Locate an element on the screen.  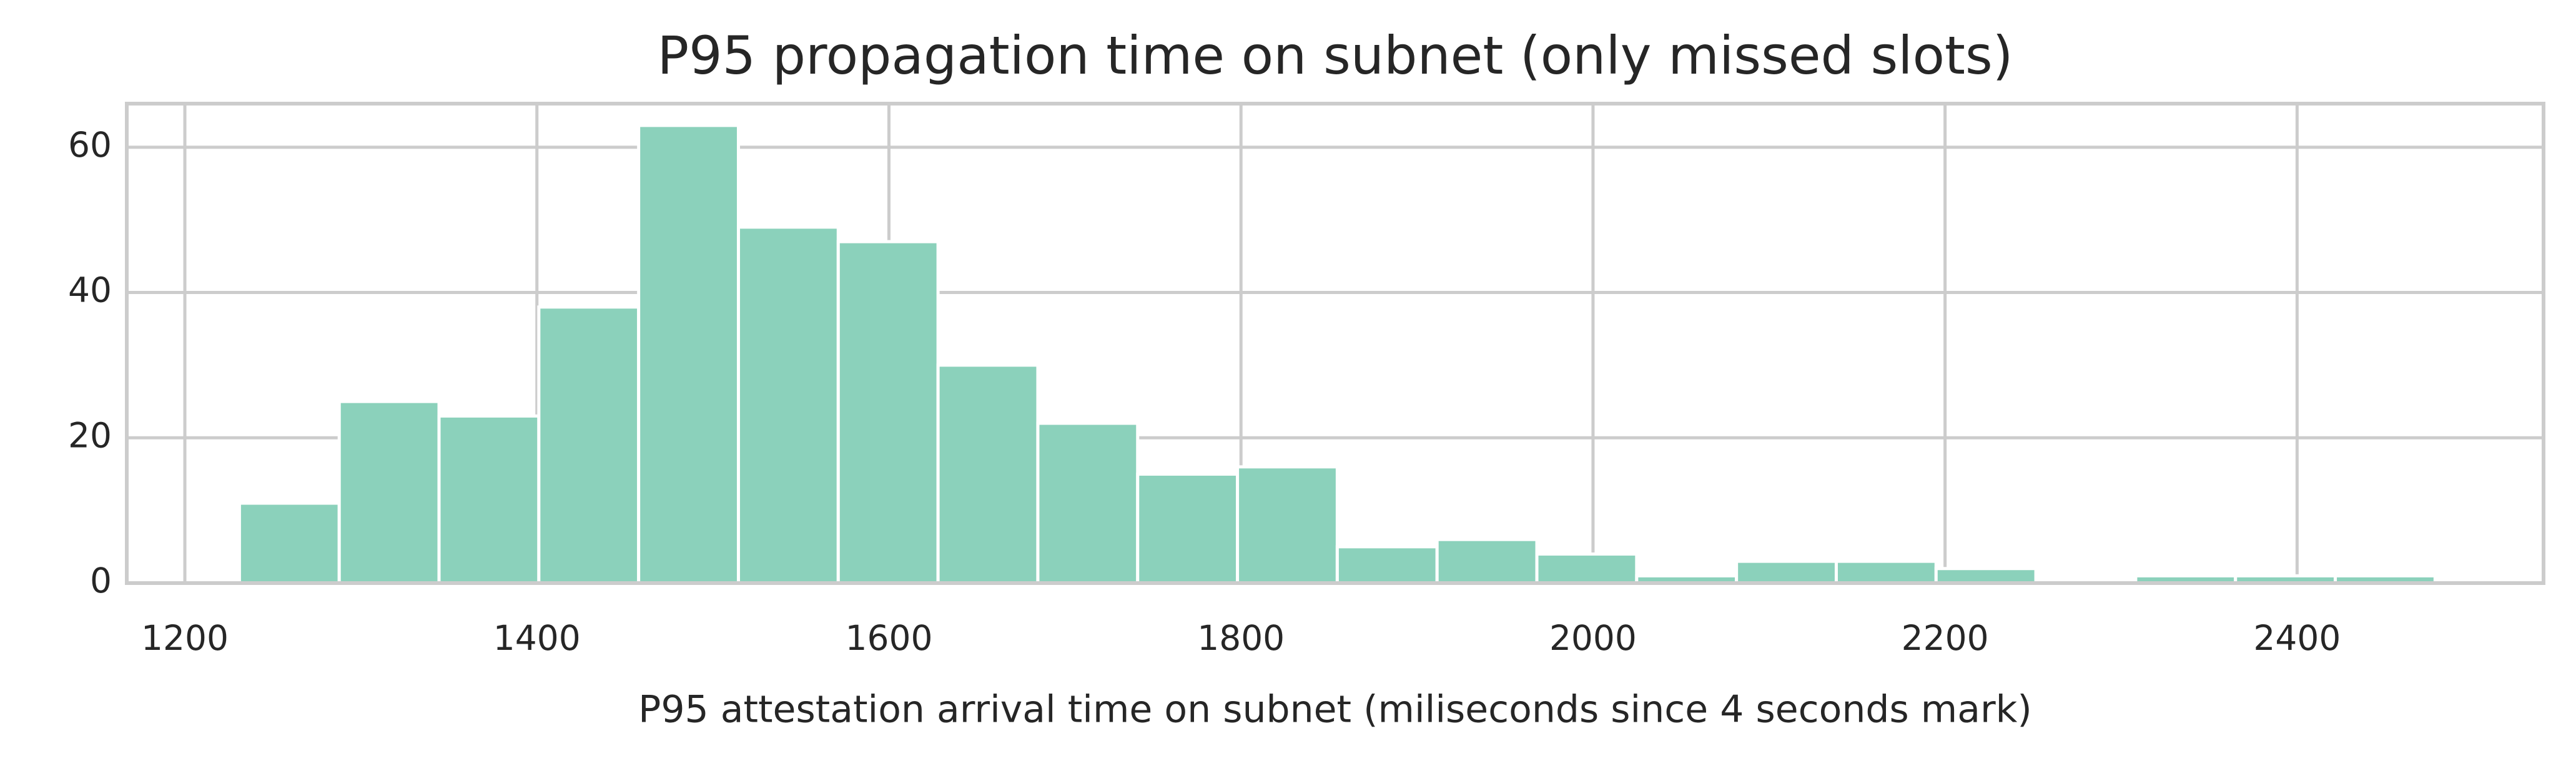
y-tick-label: 40 is located at coordinates (90, 290).